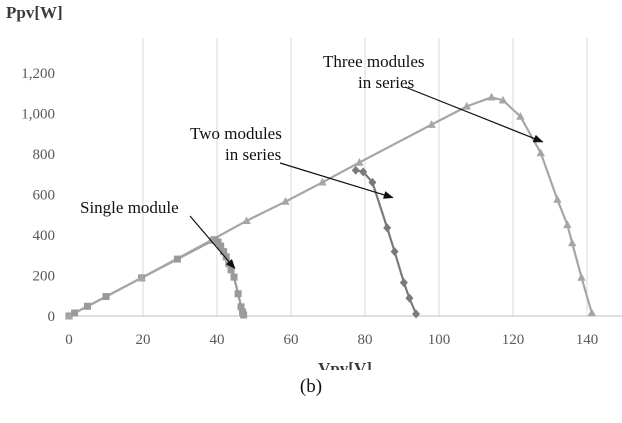  What do you see at coordinates (38, 74) in the screenshot?
I see `y-tick-label: 1,200` at bounding box center [38, 74].